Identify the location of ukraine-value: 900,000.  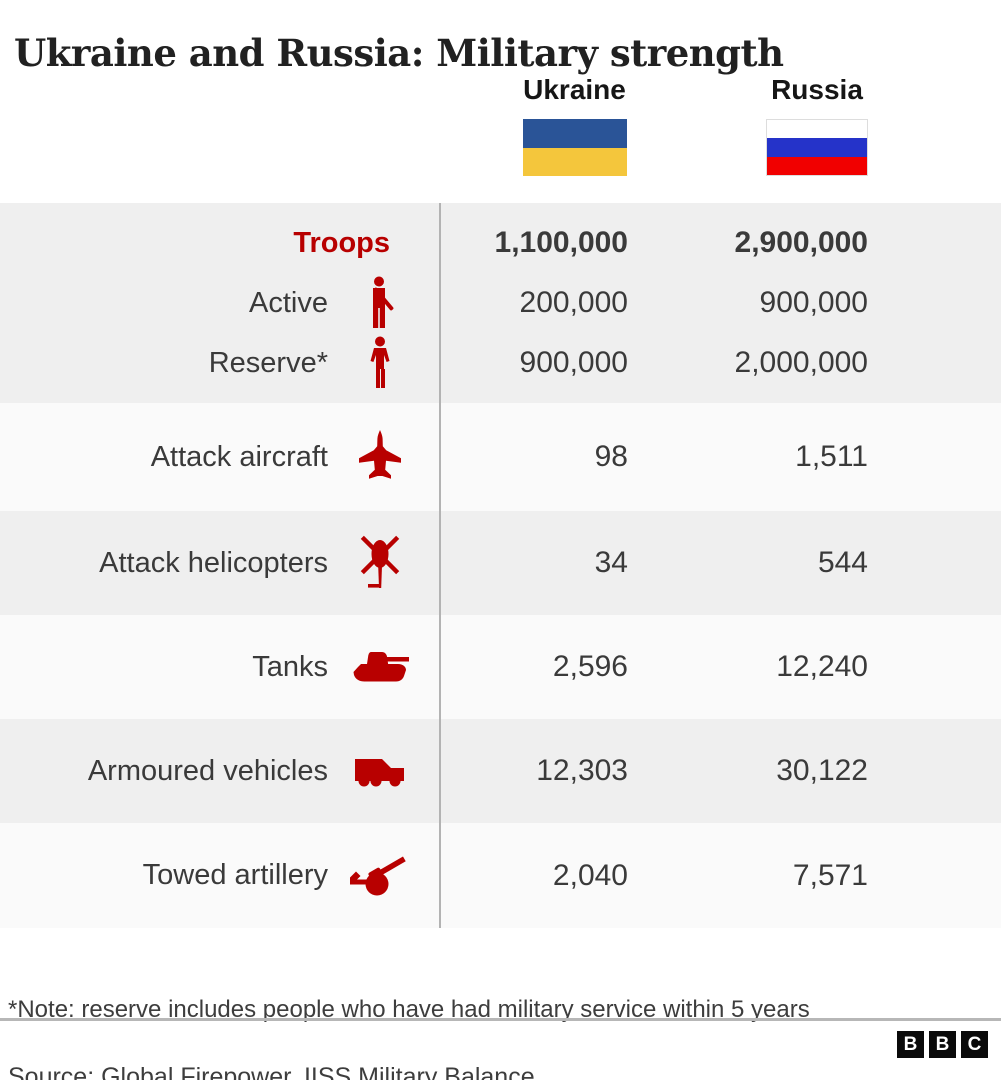
(573, 362).